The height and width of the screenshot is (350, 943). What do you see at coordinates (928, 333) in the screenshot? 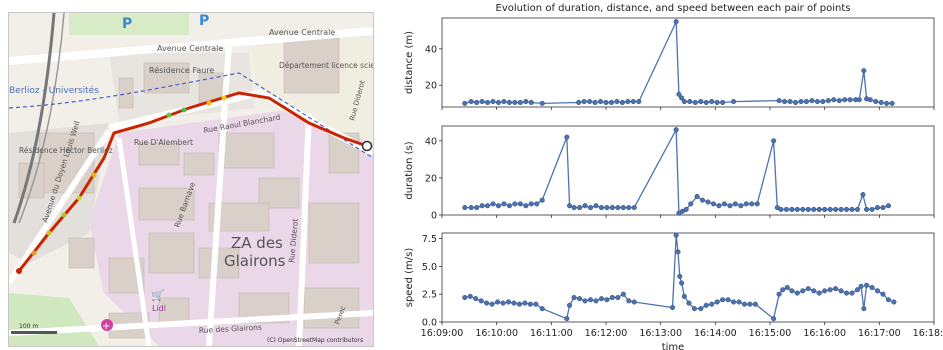
I see `x-tick-label: 16:18:00` at bounding box center [928, 333].